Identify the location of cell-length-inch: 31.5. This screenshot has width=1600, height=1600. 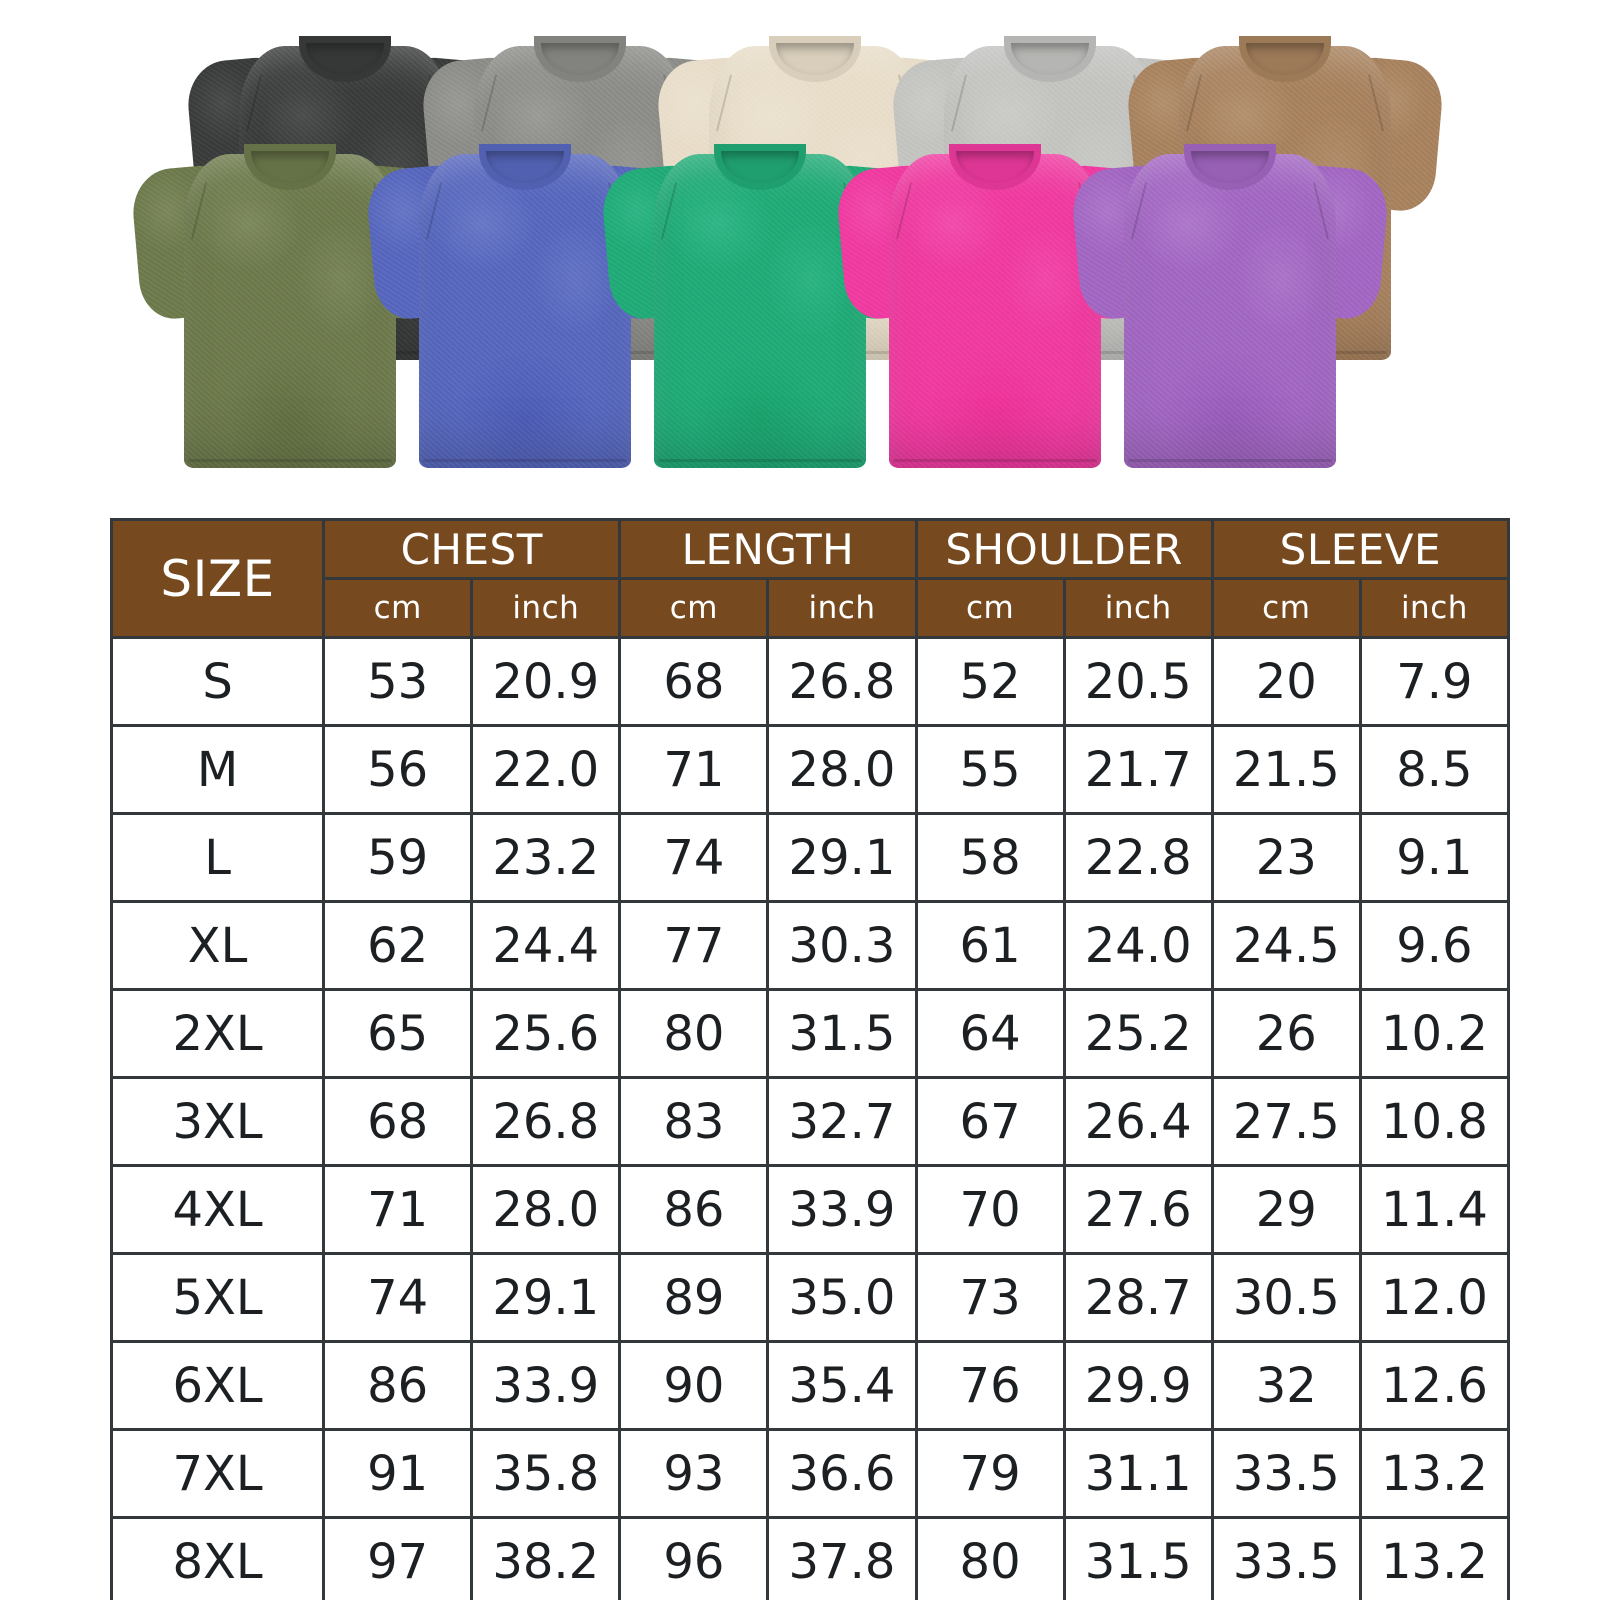
(842, 1033).